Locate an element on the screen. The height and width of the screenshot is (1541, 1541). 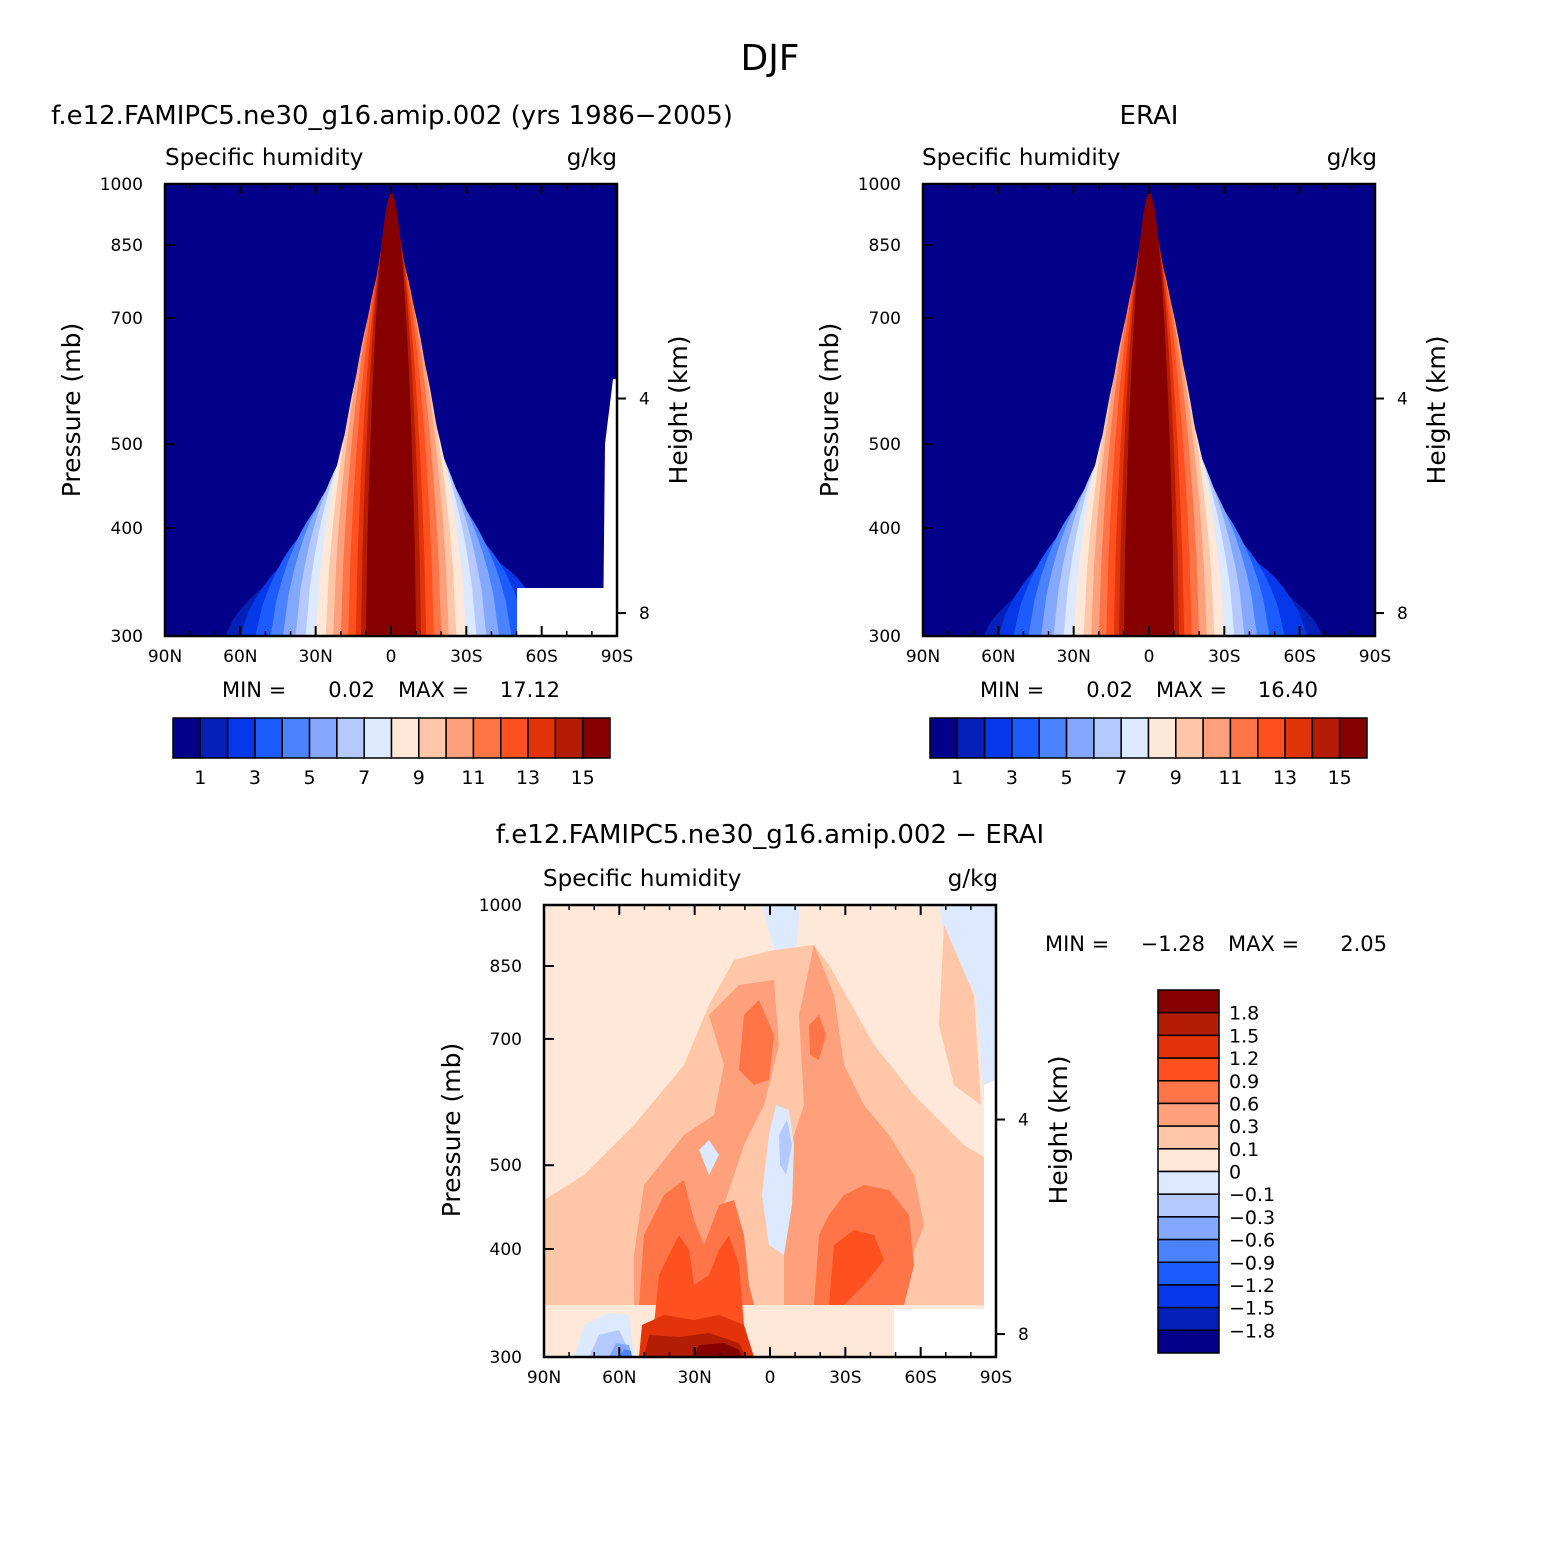
y-right-tick-label: 4 is located at coordinates (644, 400).